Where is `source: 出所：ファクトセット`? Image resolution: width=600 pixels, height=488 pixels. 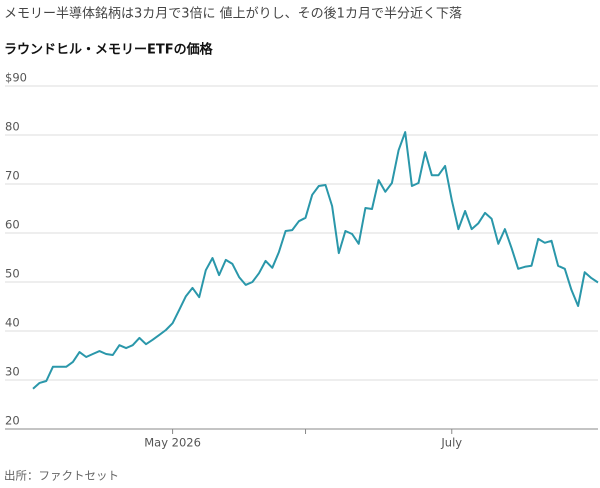 source: 出所：ファクトセット is located at coordinates (61, 476).